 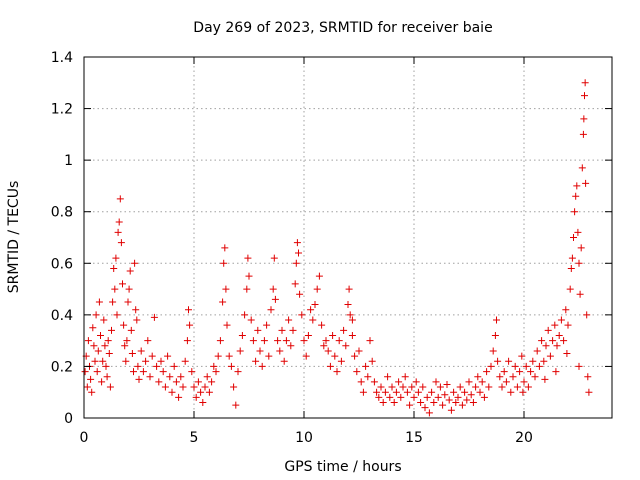 I want to click on y-axis-label: SRMTID / TECUs, so click(x=14, y=237).